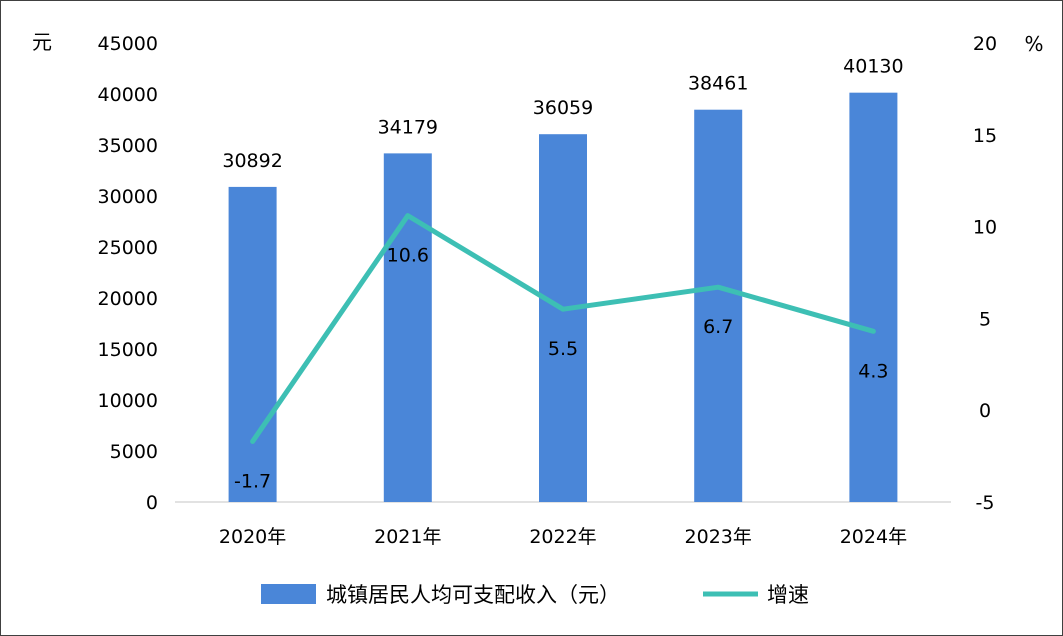 This screenshot has height=636, width=1063. What do you see at coordinates (873, 537) in the screenshot?
I see `x-tick-label: 2024年` at bounding box center [873, 537].